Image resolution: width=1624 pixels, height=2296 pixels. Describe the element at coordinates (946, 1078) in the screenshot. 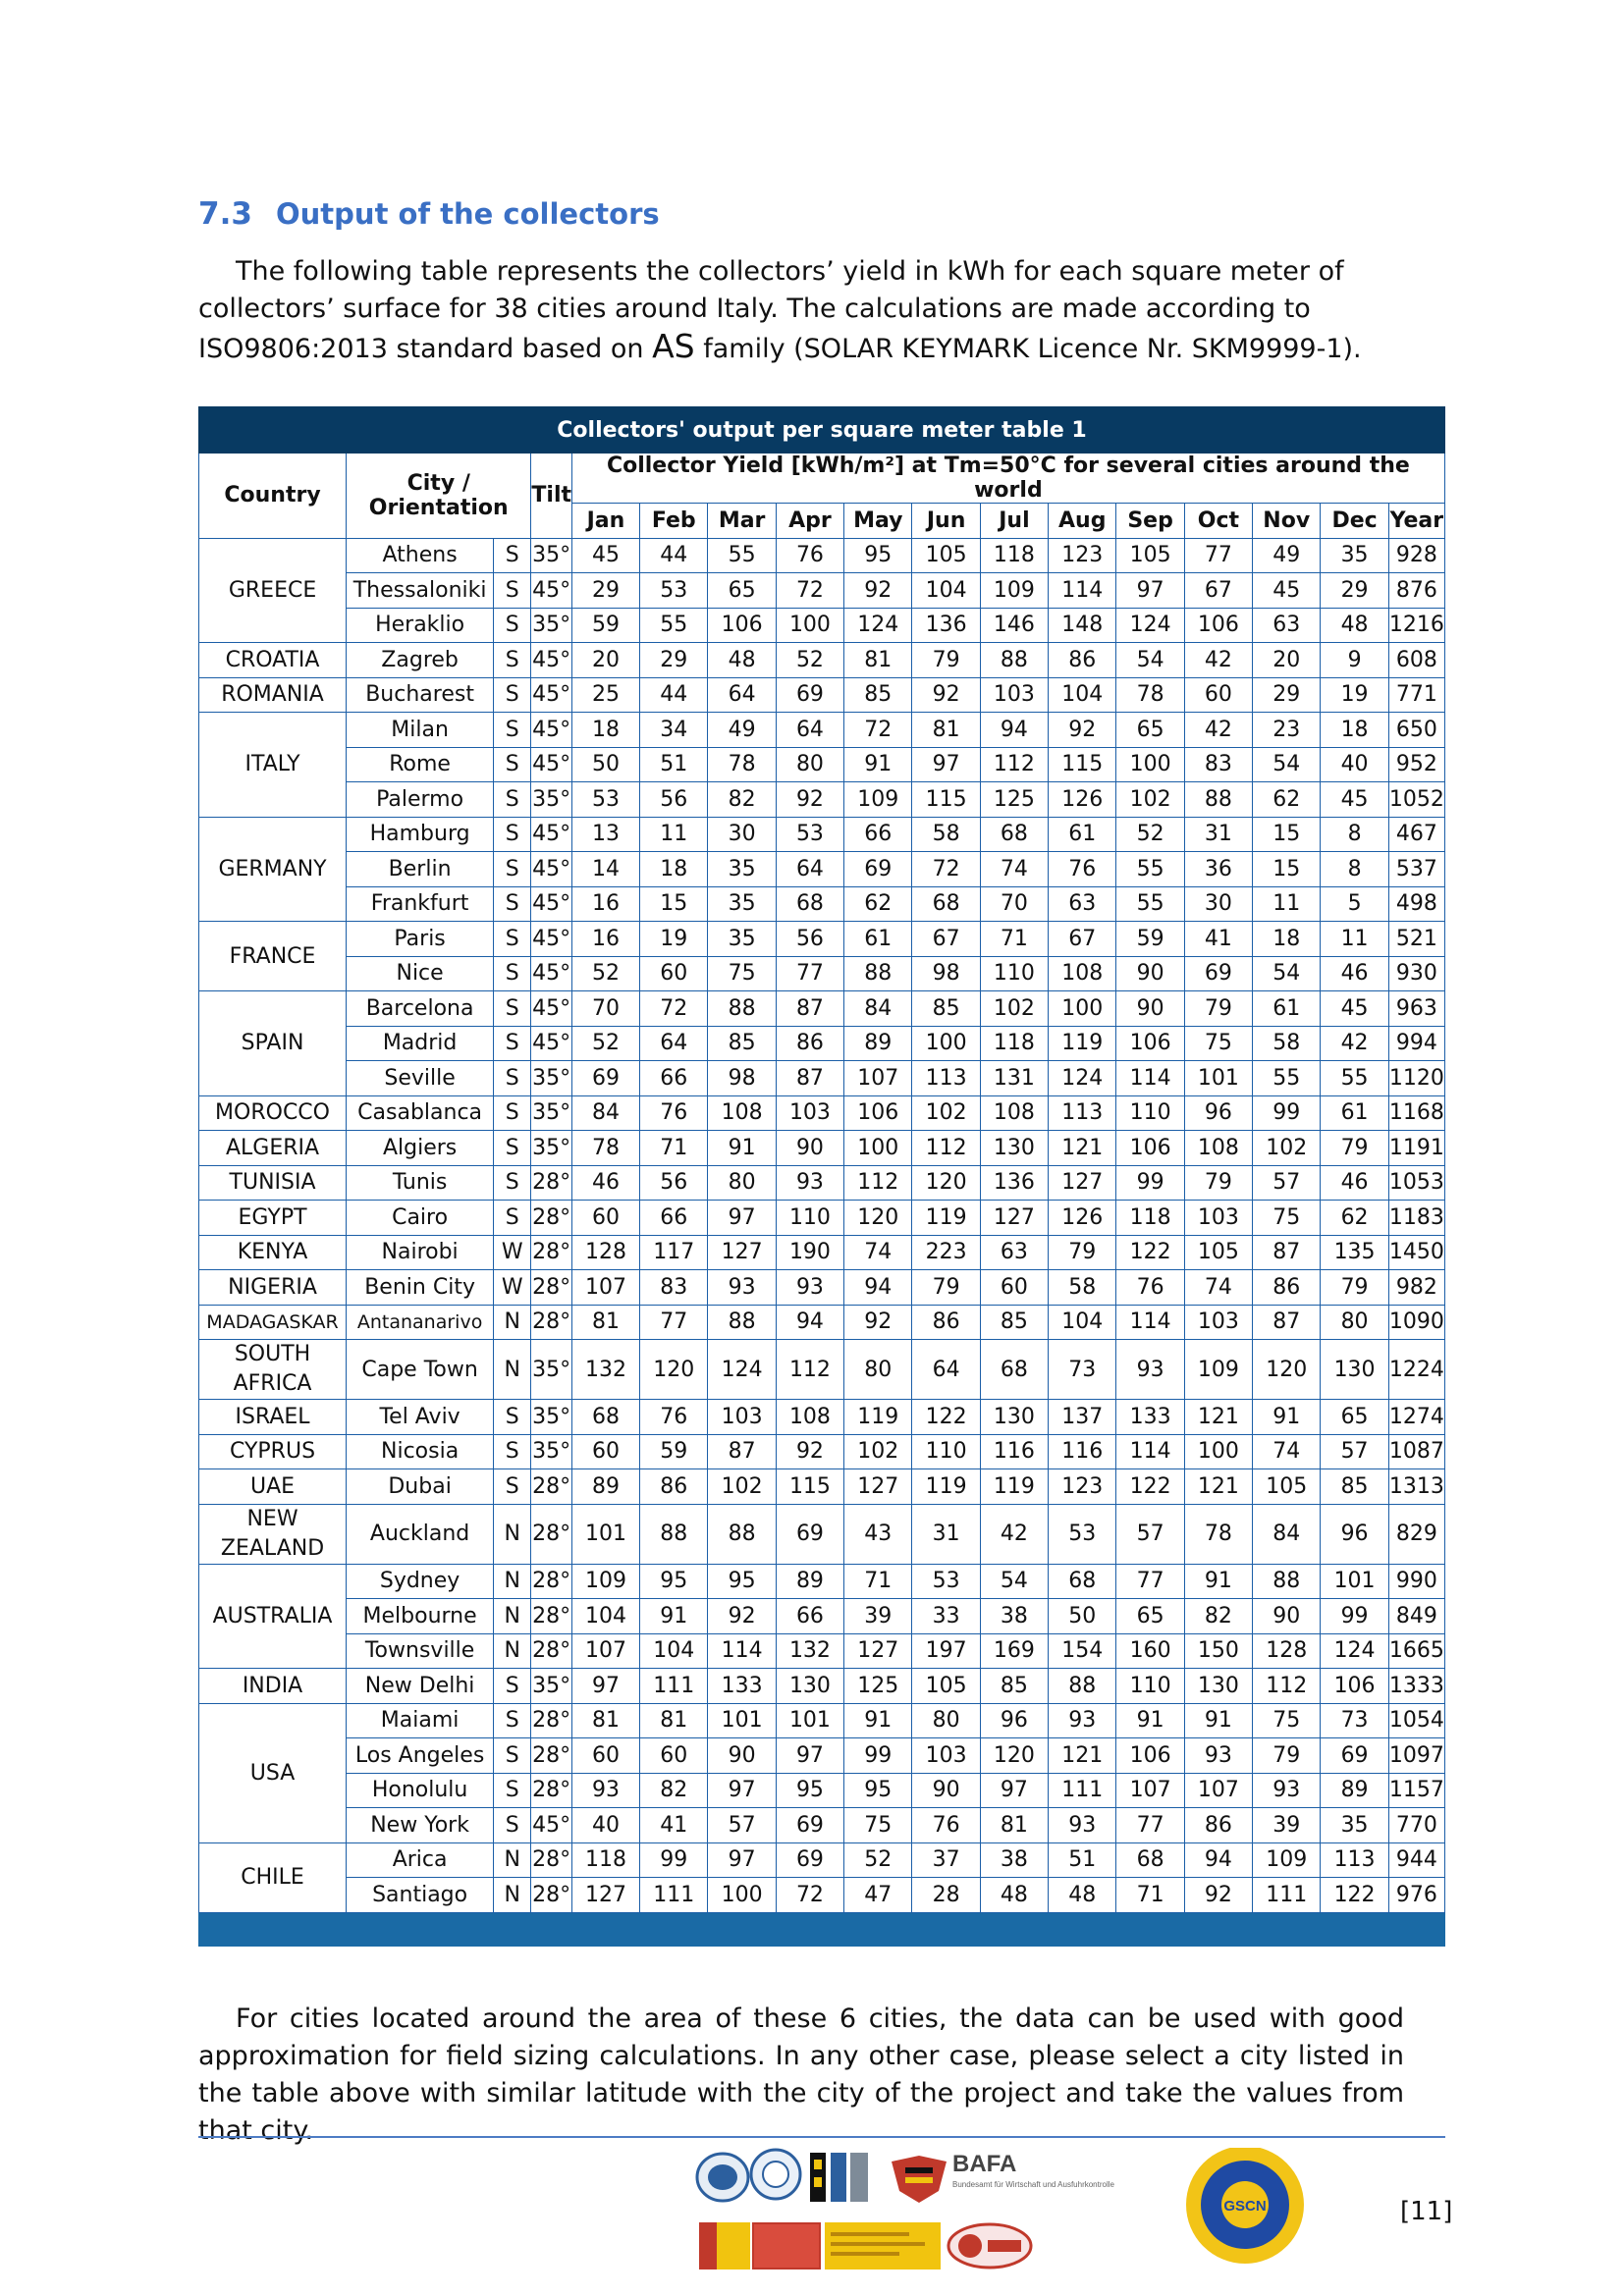

I see `month-value-cell: 113` at that location.